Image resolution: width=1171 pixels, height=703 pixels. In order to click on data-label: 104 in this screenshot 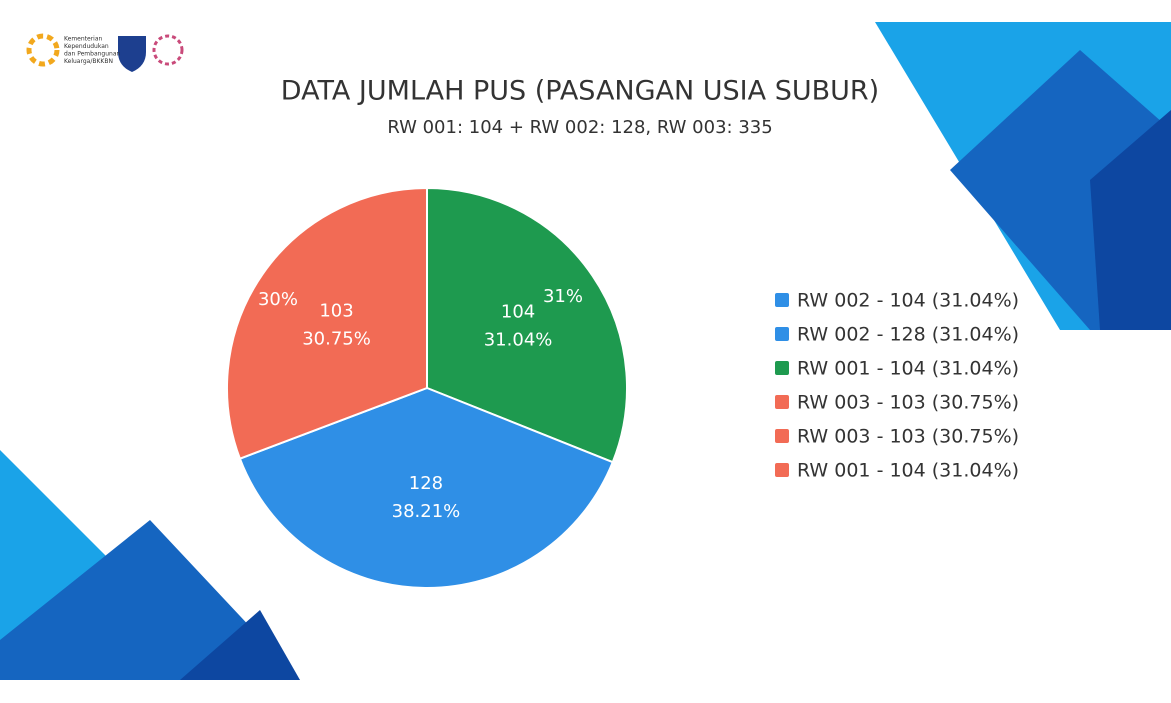, I will do `click(518, 311)`.